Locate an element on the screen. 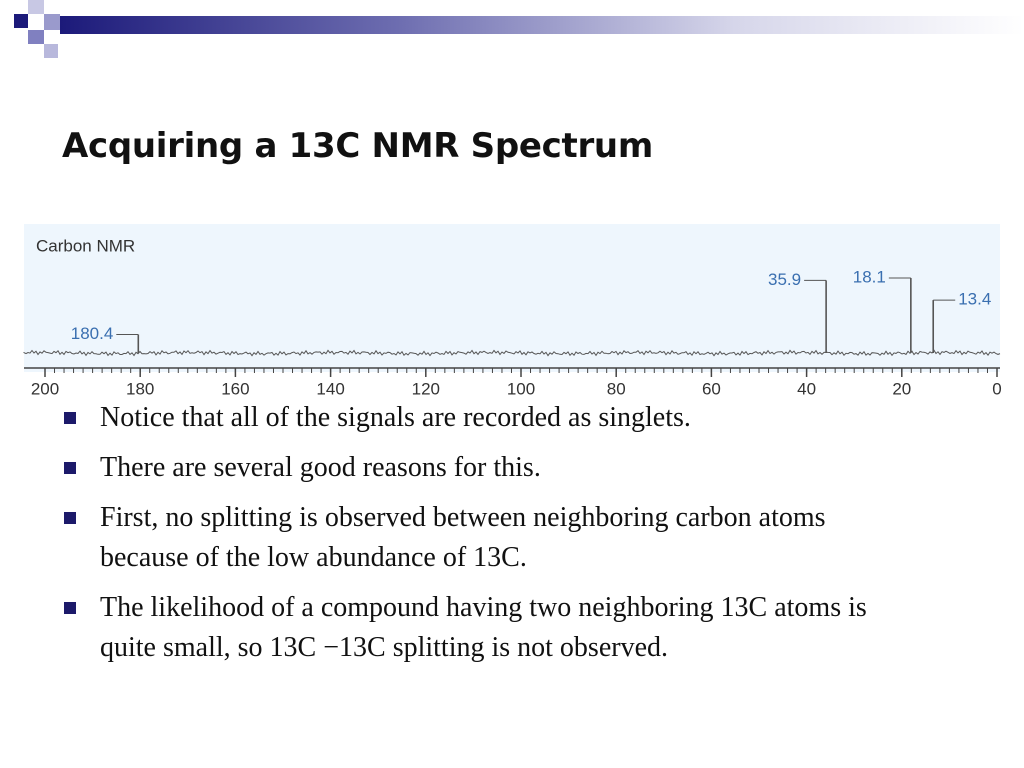 The width and height of the screenshot is (1024, 768). x-tick-label: 160 is located at coordinates (235, 388).